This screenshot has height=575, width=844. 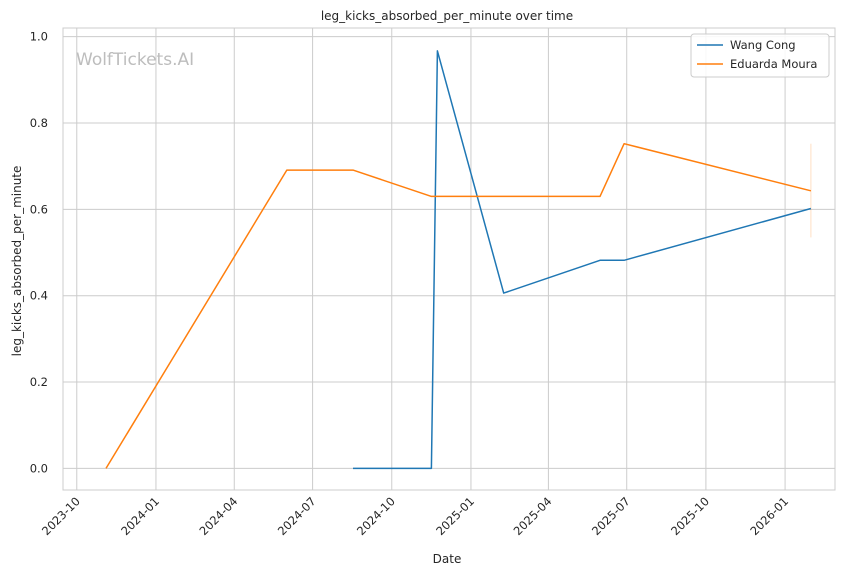 I want to click on legend-label-eduarda-moura: Eduarda Moura, so click(x=773, y=64).